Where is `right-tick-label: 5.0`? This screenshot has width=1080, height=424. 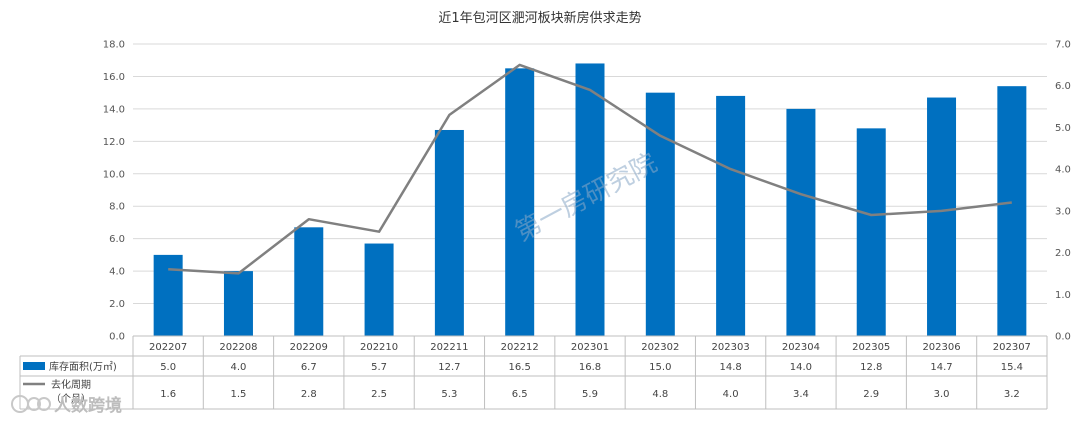 right-tick-label: 5.0 is located at coordinates (1063, 128).